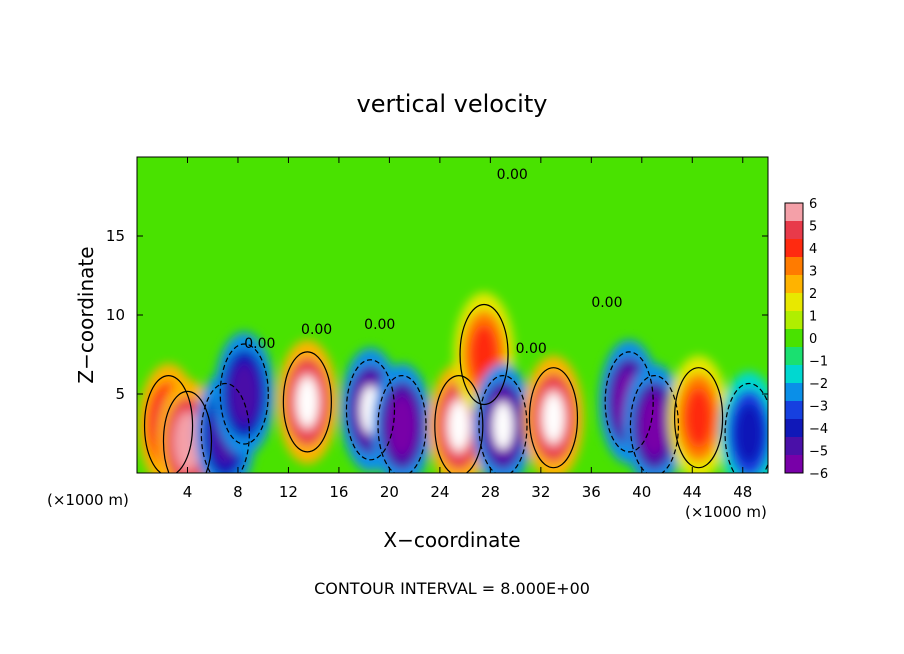  I want to click on x-tick-label: 8, so click(238, 492).